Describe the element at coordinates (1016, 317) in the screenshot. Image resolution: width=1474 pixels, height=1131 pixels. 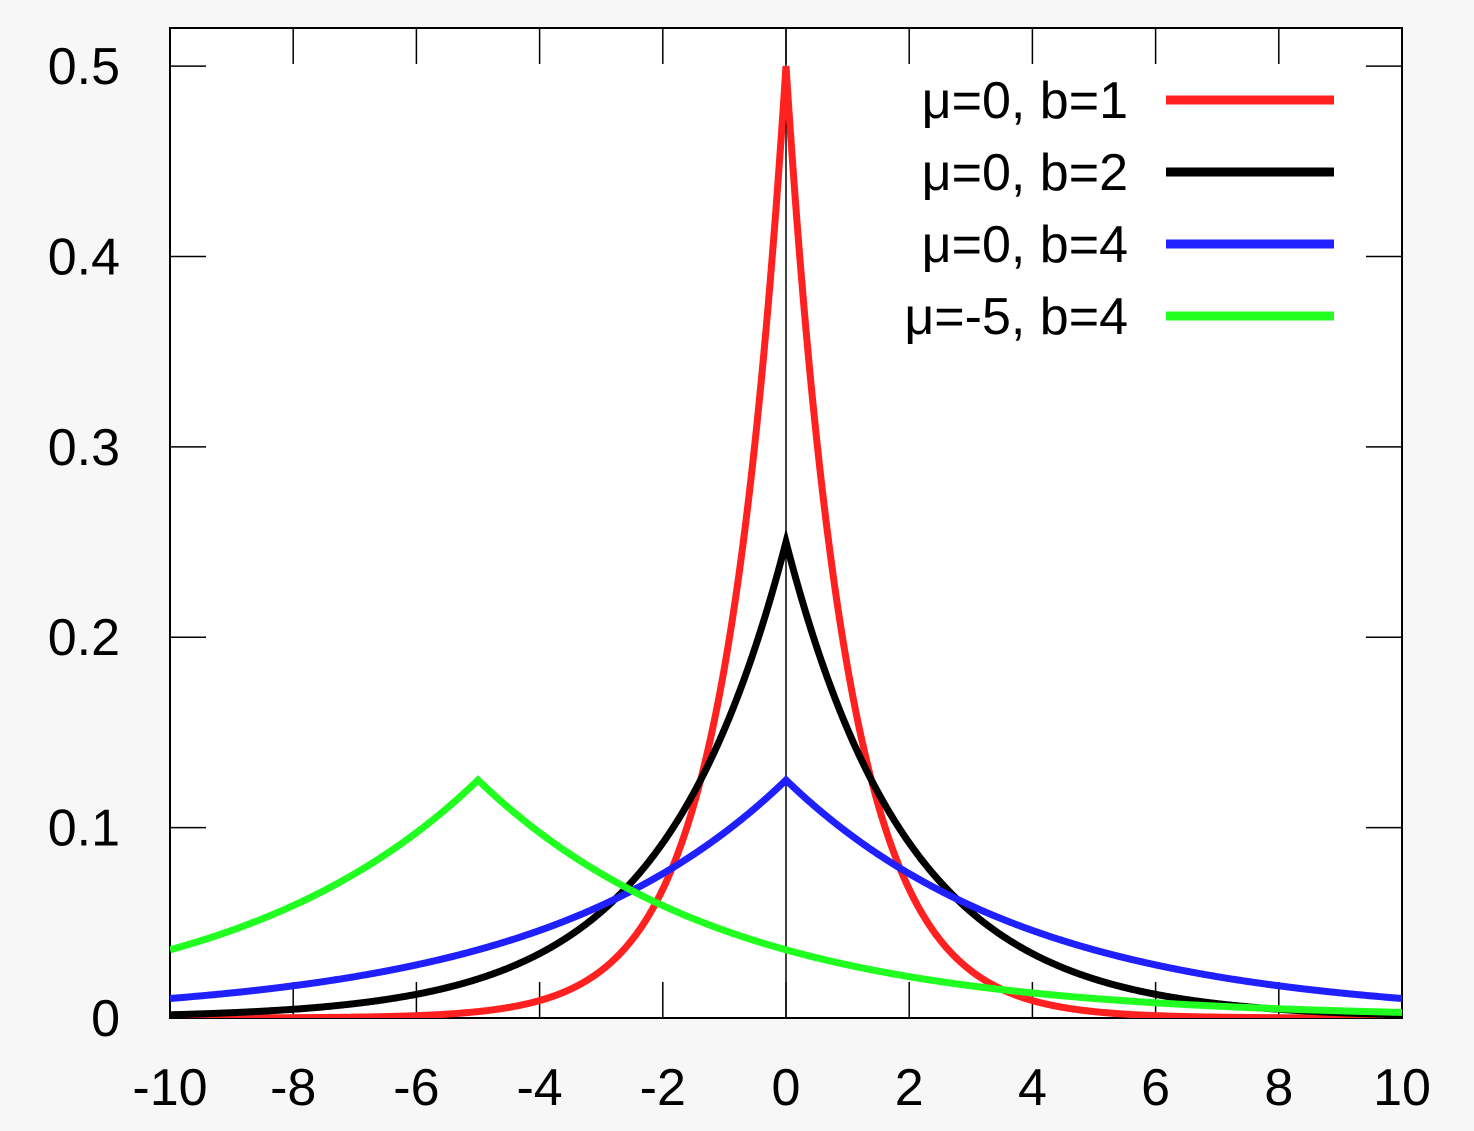
I see `legend-label-4: μ=-5, b=4` at that location.